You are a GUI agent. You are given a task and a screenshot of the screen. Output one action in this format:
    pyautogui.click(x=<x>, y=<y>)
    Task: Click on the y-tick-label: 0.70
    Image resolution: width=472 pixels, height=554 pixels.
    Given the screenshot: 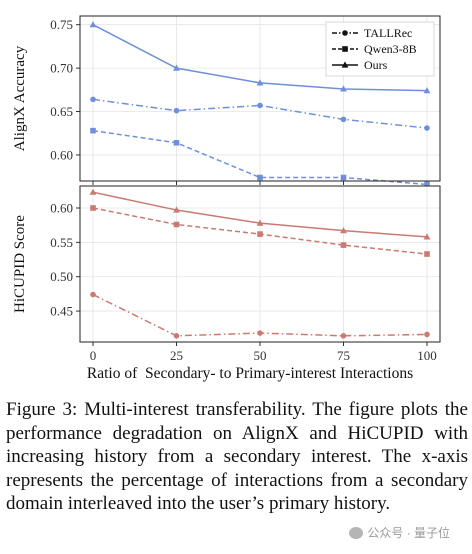 What is the action you would take?
    pyautogui.click(x=61, y=68)
    